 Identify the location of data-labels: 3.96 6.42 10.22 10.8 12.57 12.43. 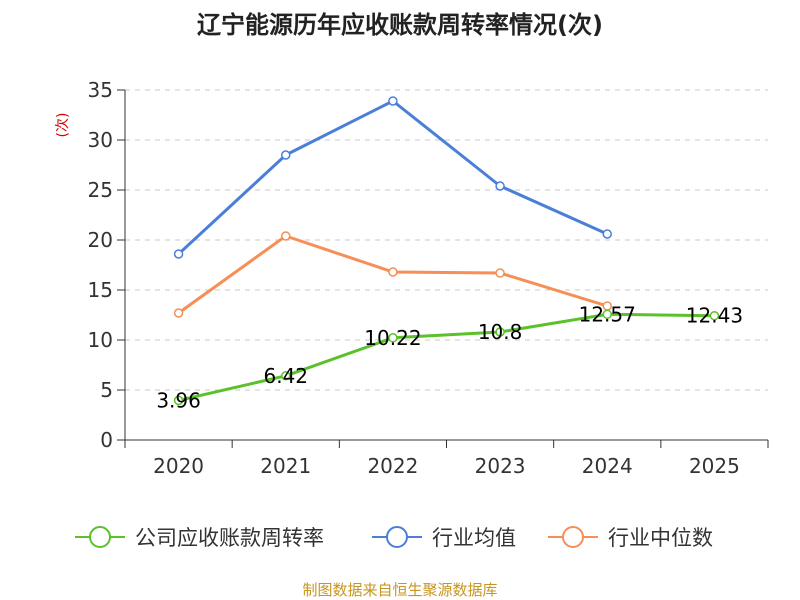
(449, 357).